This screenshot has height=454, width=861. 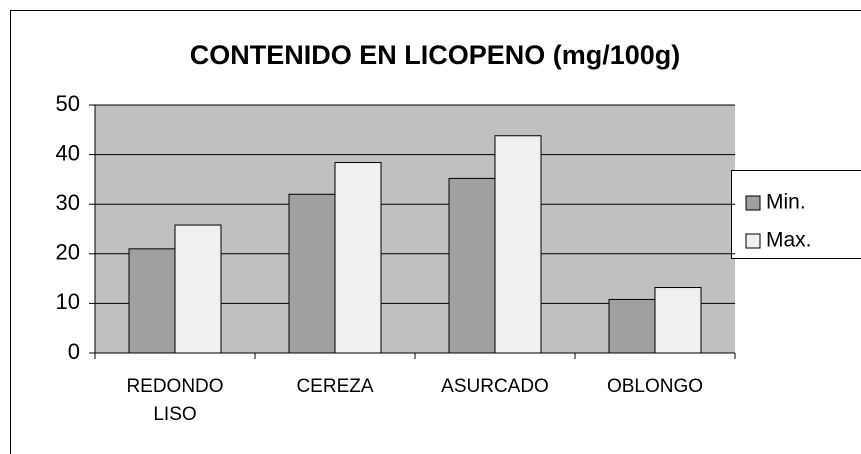 I want to click on y-tick-label: 30, so click(x=68, y=202).